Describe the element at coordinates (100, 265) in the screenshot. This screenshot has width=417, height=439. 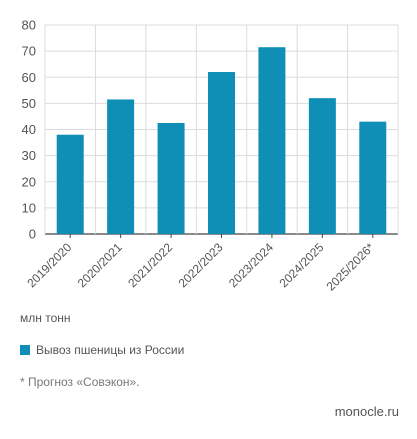
I see `x-tick-label: 2020/2021` at that location.